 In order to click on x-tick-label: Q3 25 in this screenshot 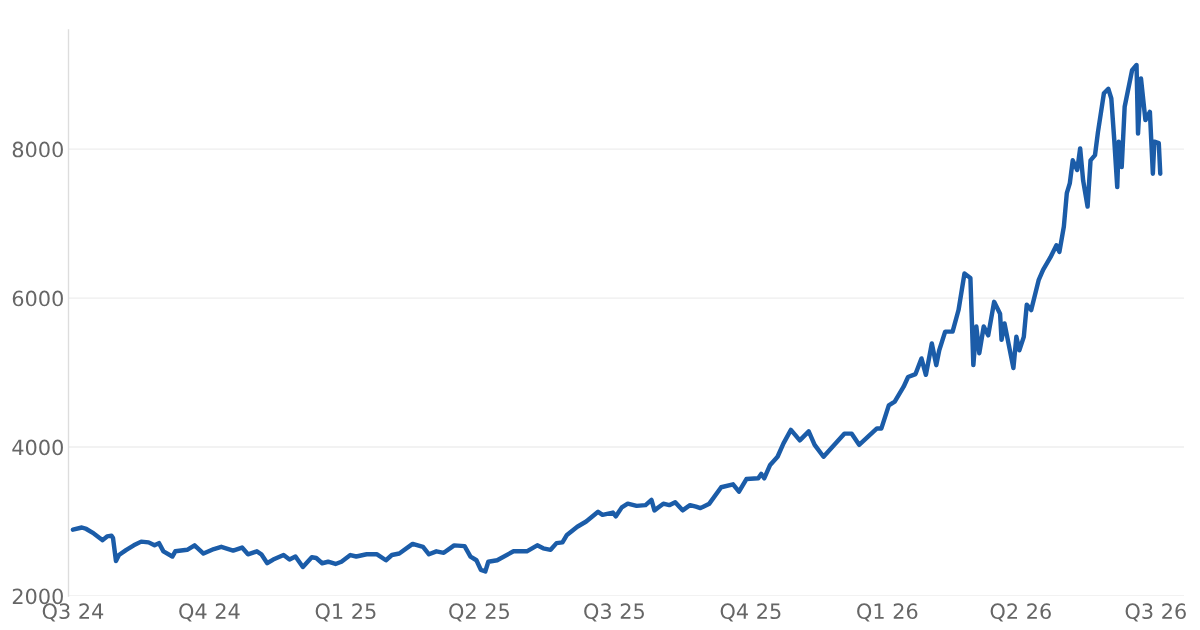, I will do `click(614, 612)`.